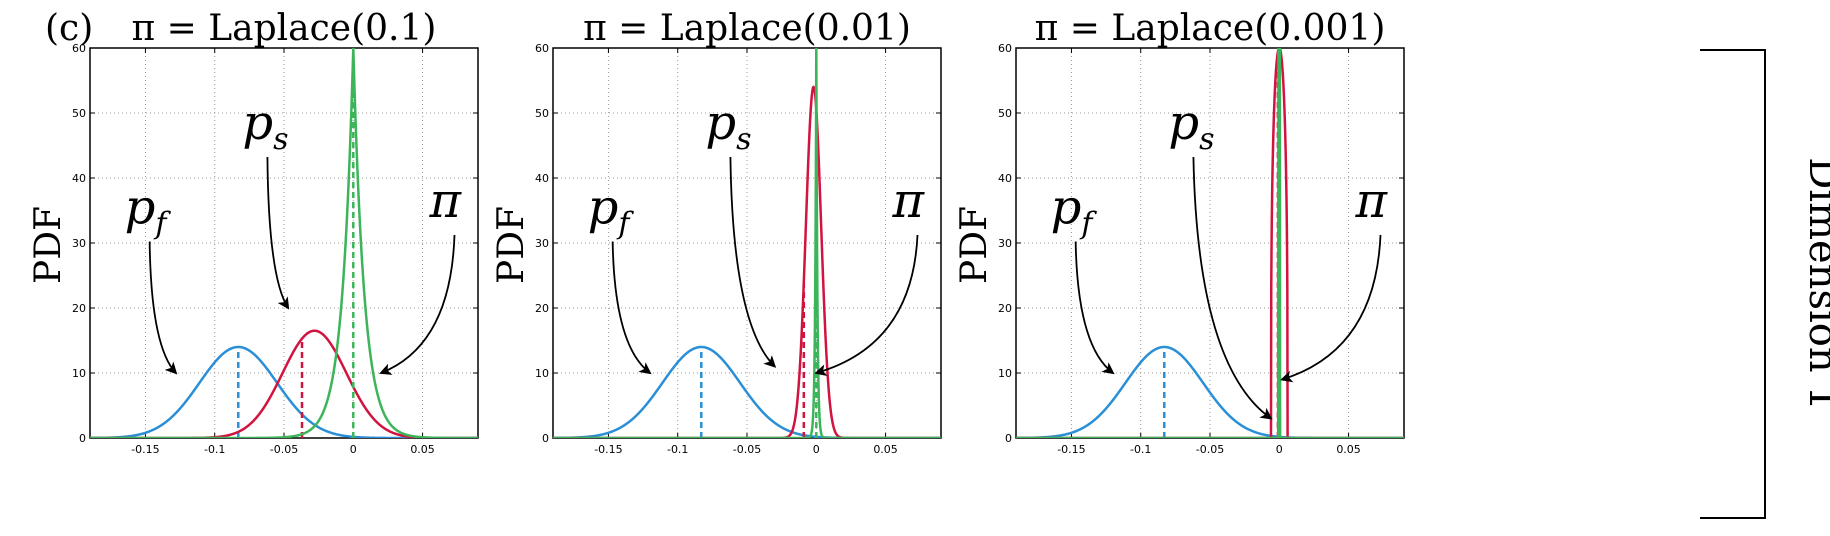 The height and width of the screenshot is (536, 1830). What do you see at coordinates (1733, 284) in the screenshot?
I see `bracket-line` at bounding box center [1733, 284].